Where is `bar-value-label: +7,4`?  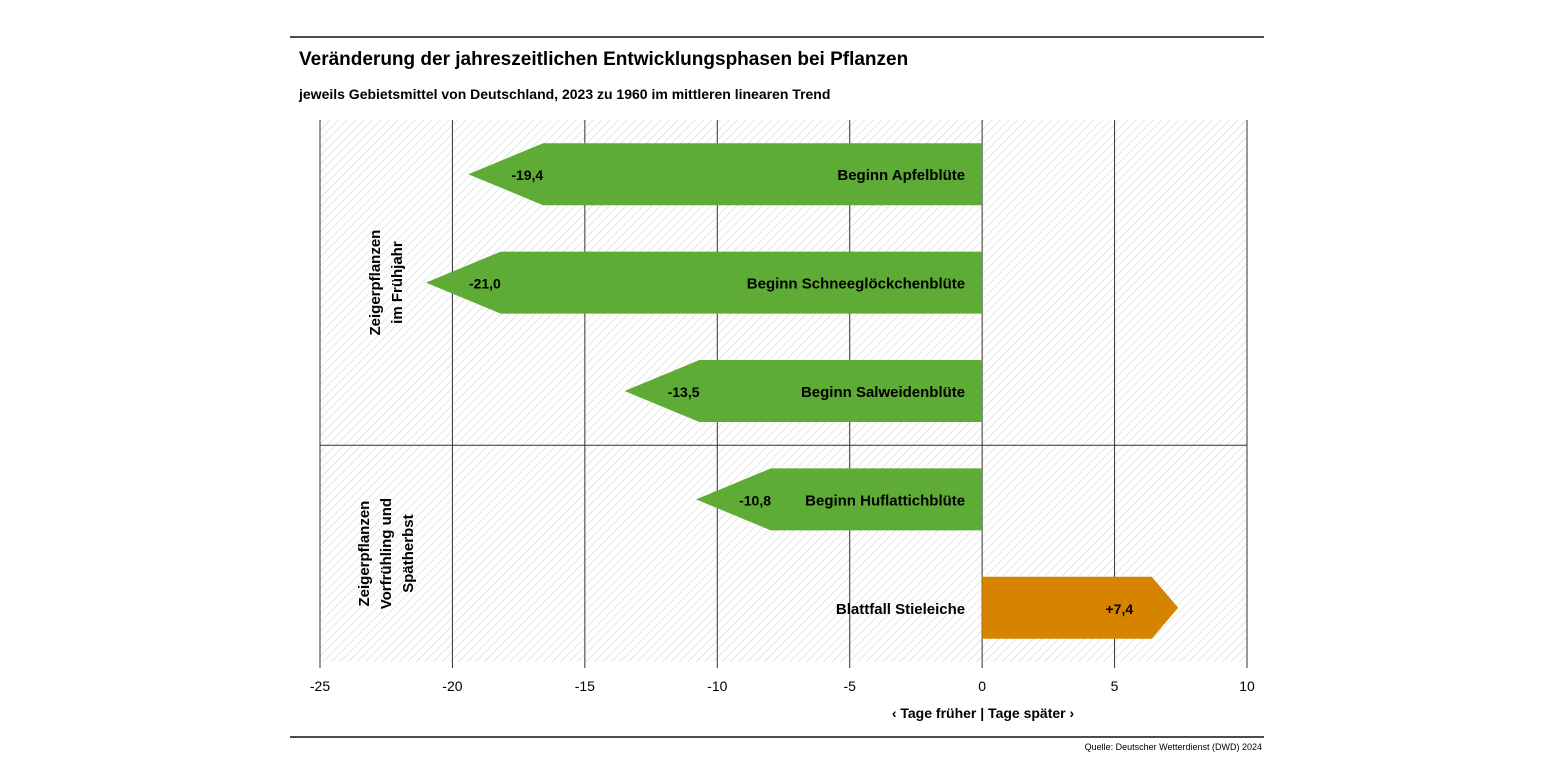
bar-value-label: +7,4 is located at coordinates (1119, 609).